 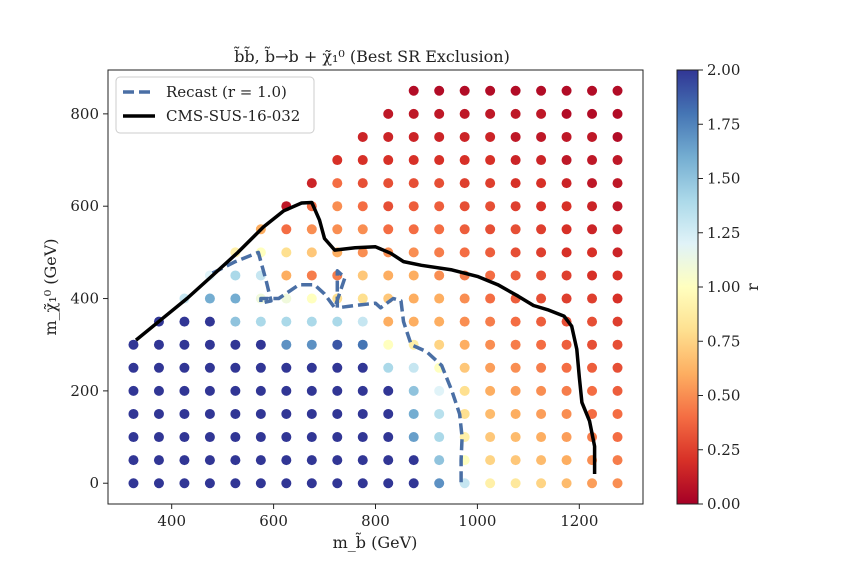 What do you see at coordinates (723, 124) in the screenshot?
I see `colorbar-tick-label: 1.75` at bounding box center [723, 124].